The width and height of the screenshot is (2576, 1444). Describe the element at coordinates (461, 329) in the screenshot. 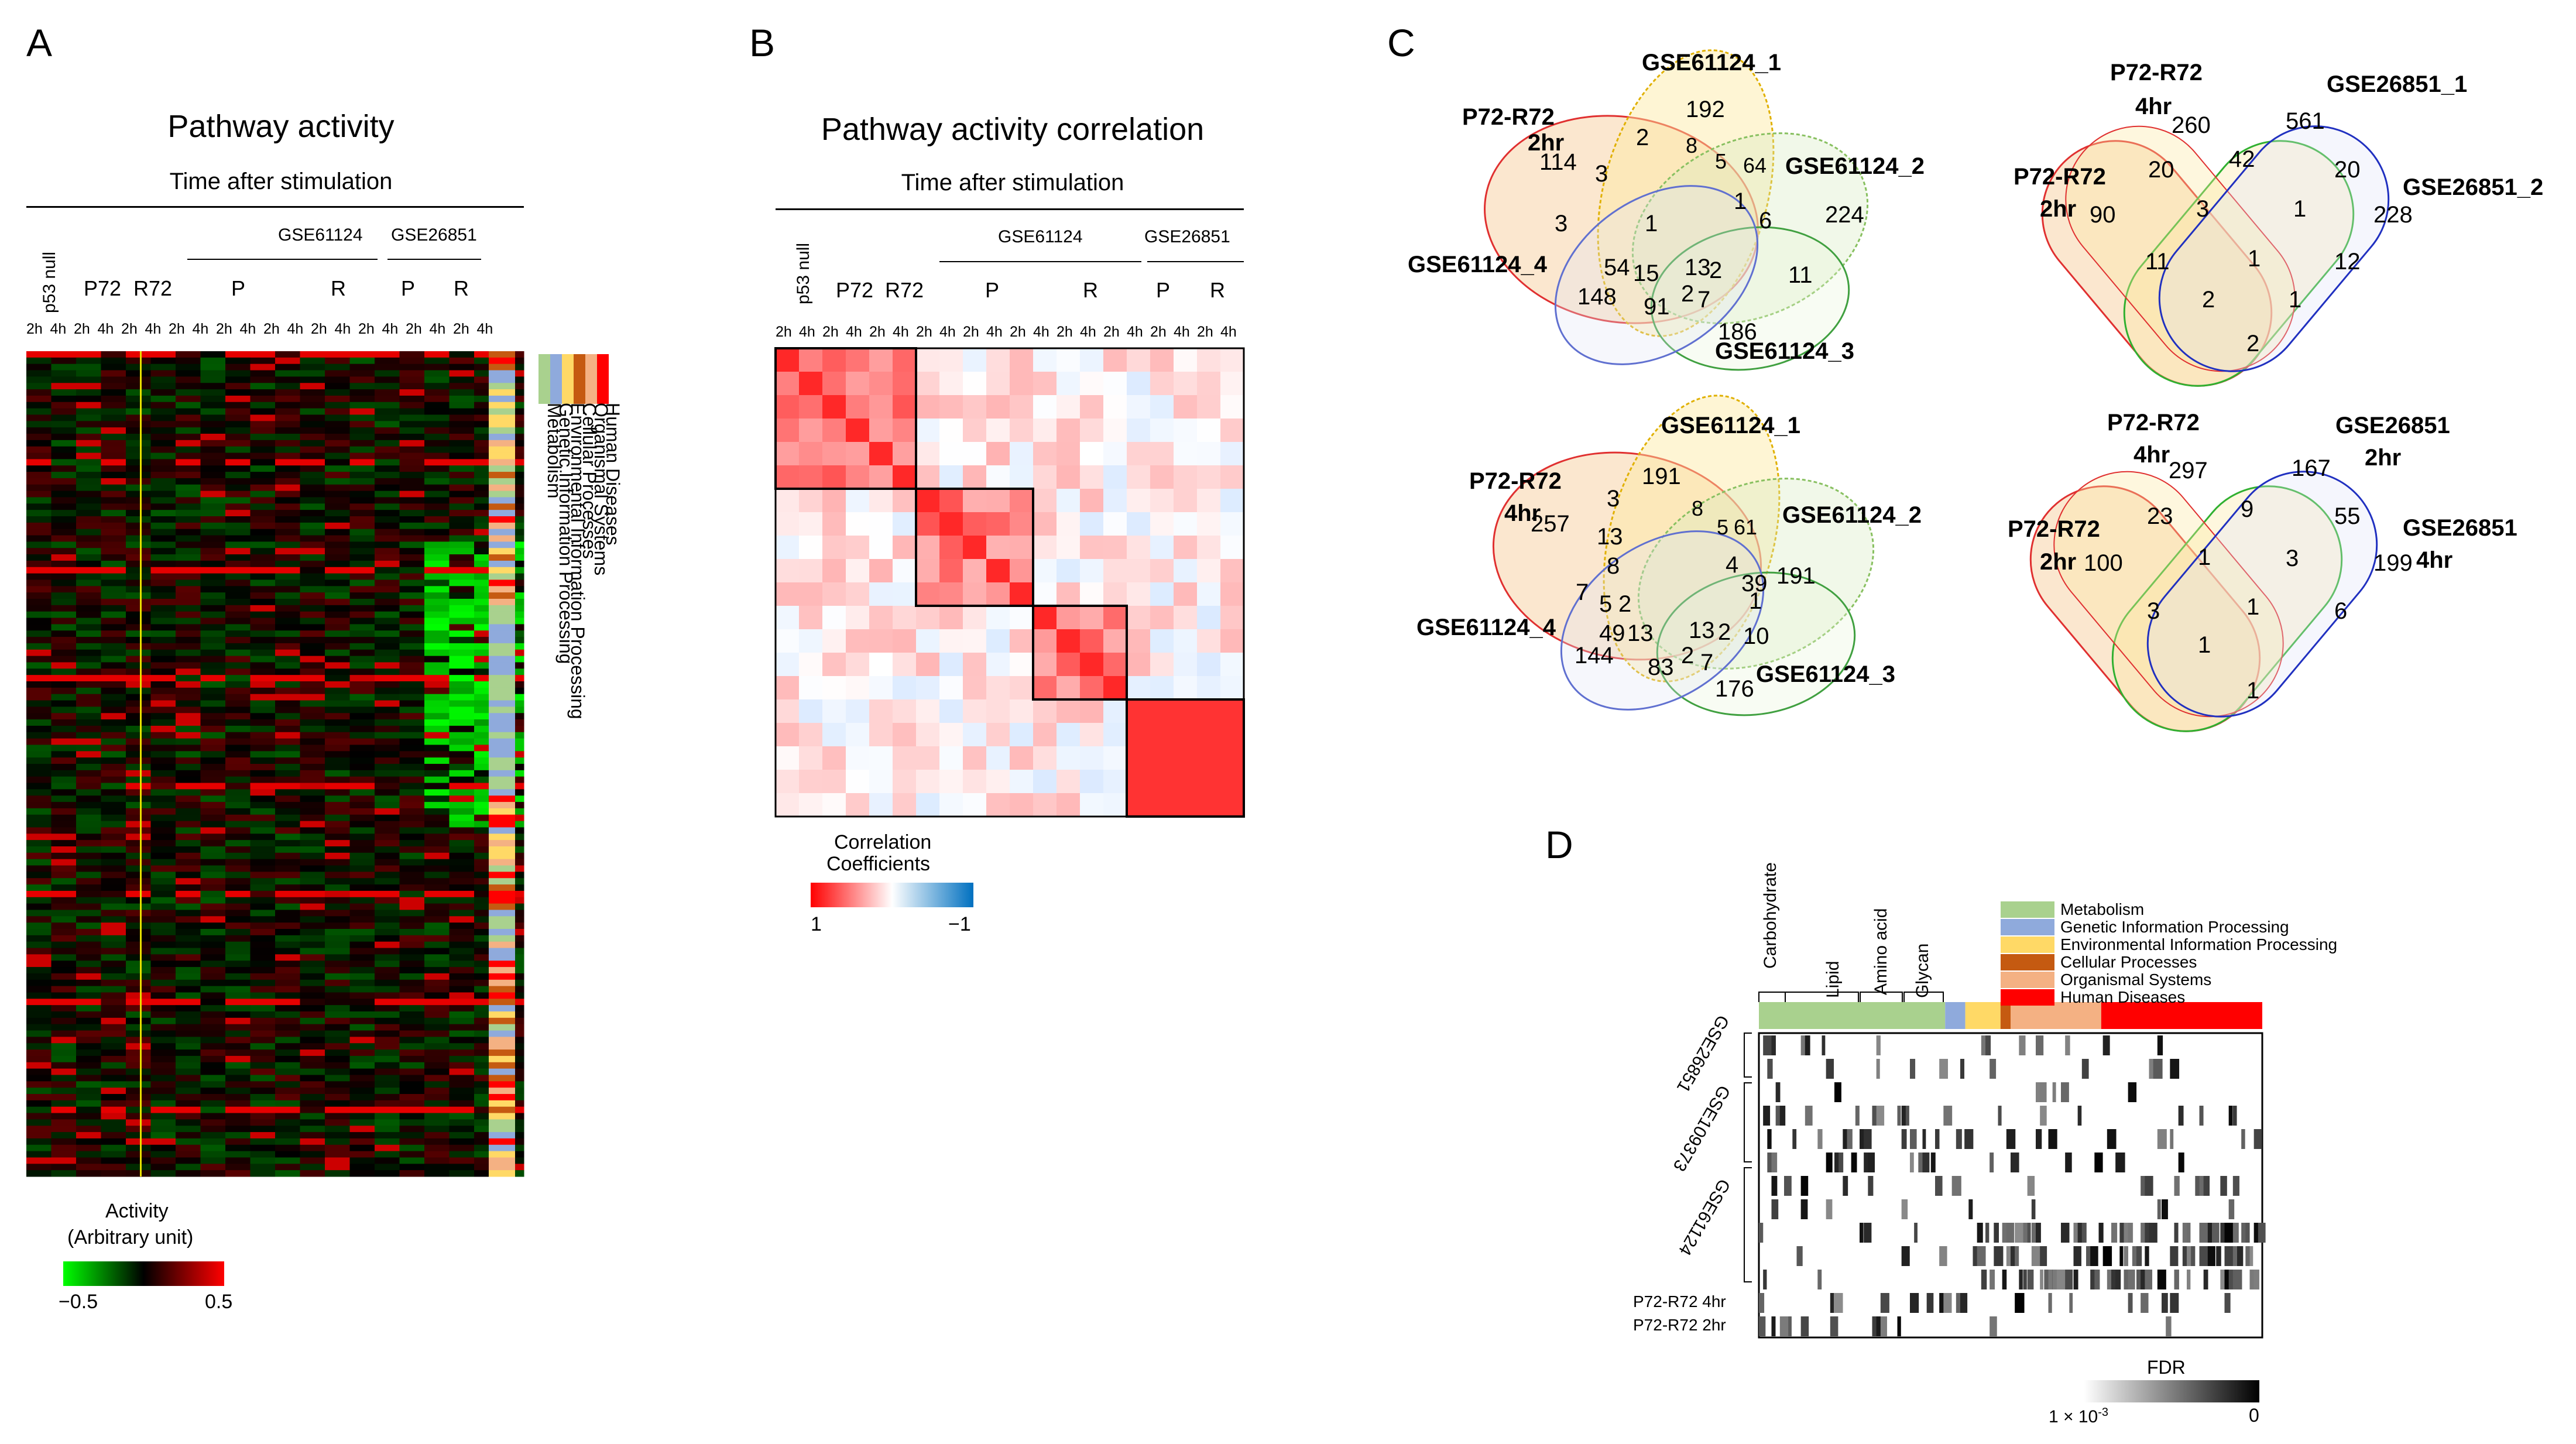

I see `time-label: 2h` at that location.